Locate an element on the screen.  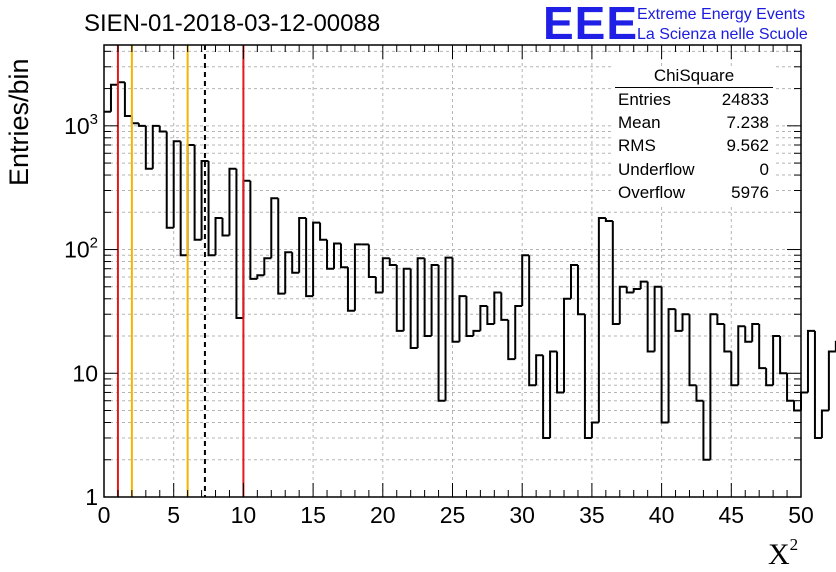
eee-logo: EEE is located at coordinates (591, 24).